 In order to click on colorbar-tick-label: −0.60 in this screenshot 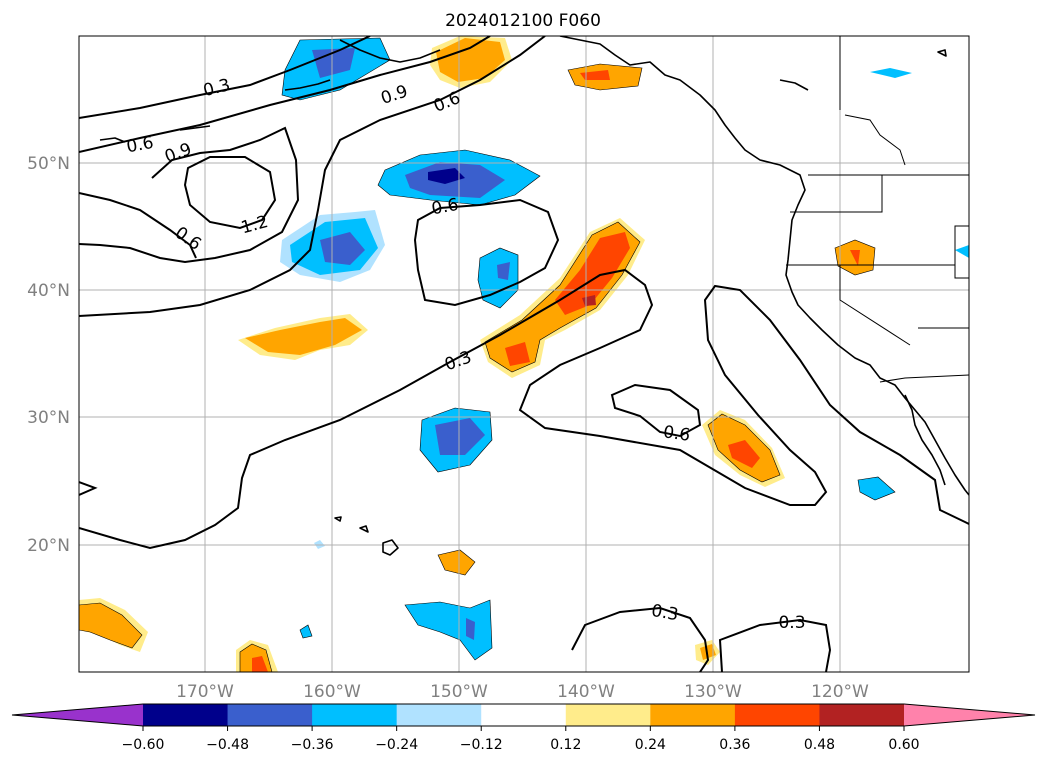, I will do `click(143, 745)`.